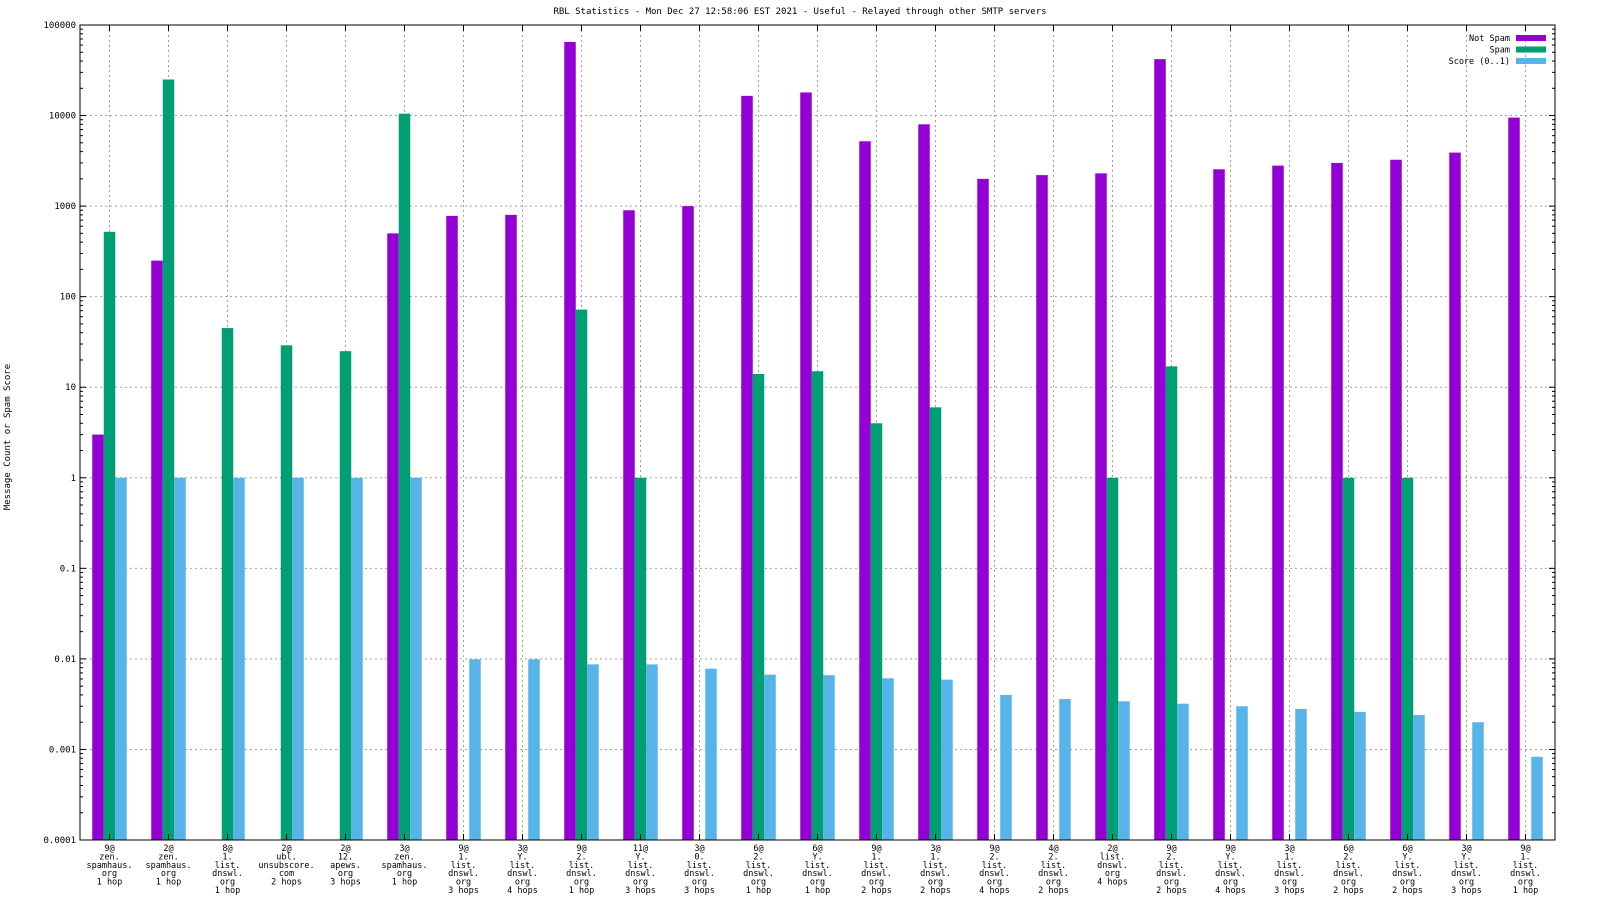 This screenshot has height=900, width=1600. What do you see at coordinates (345, 849) in the screenshot?
I see `x-tick-label: 2@` at bounding box center [345, 849].